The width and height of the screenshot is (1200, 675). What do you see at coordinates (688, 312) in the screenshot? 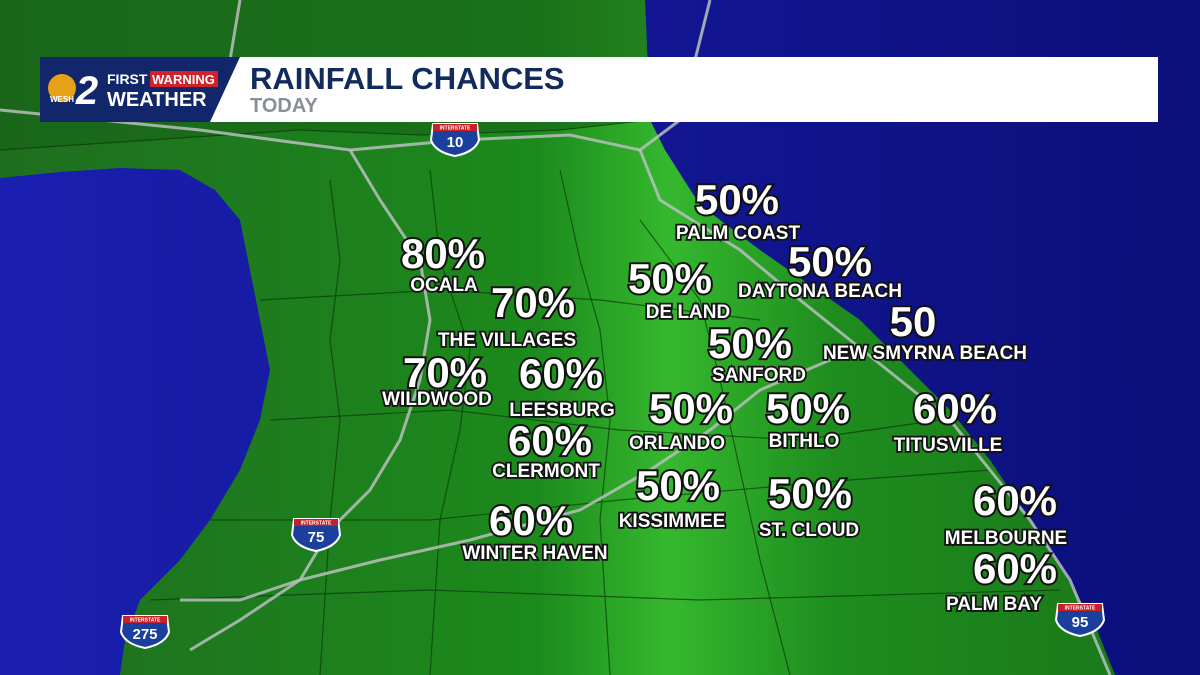
I see `city-name: DE LAND` at bounding box center [688, 312].